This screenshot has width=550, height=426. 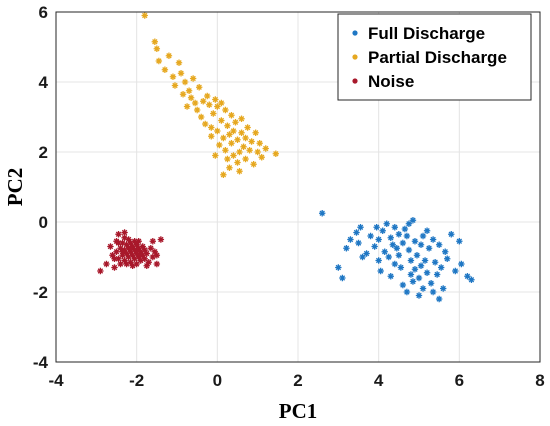 What do you see at coordinates (44, 82) in the screenshot?
I see `y-tick-label: 4` at bounding box center [44, 82].